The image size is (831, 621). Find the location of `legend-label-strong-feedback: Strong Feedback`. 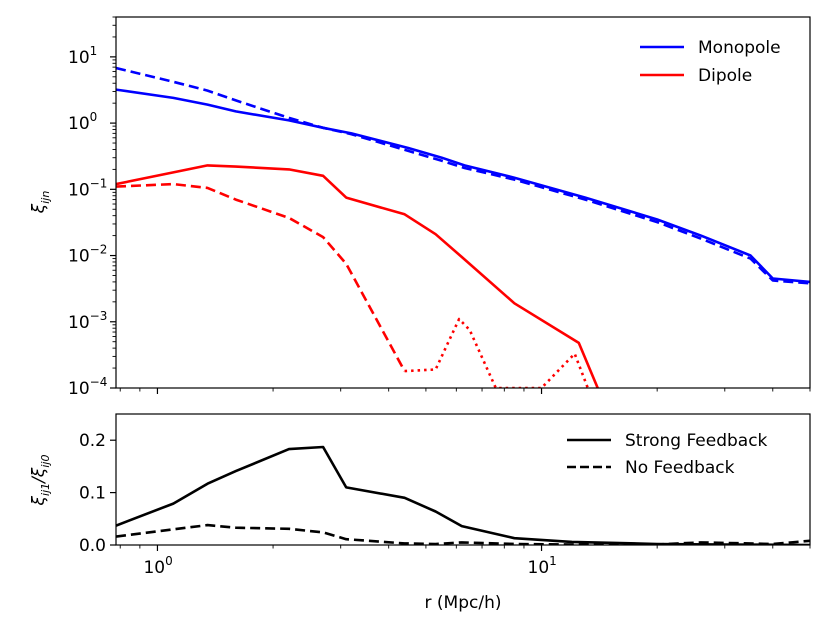

legend-label-strong-feedback: Strong Feedback is located at coordinates (696, 441).